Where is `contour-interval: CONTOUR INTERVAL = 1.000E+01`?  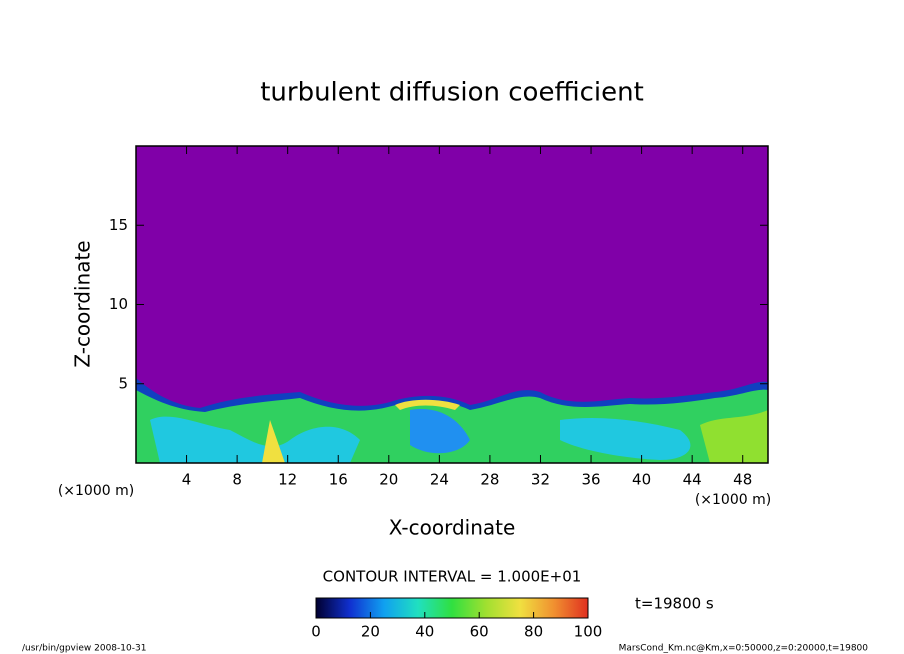
contour-interval: CONTOUR INTERVAL = 1.000E+01 is located at coordinates (452, 577).